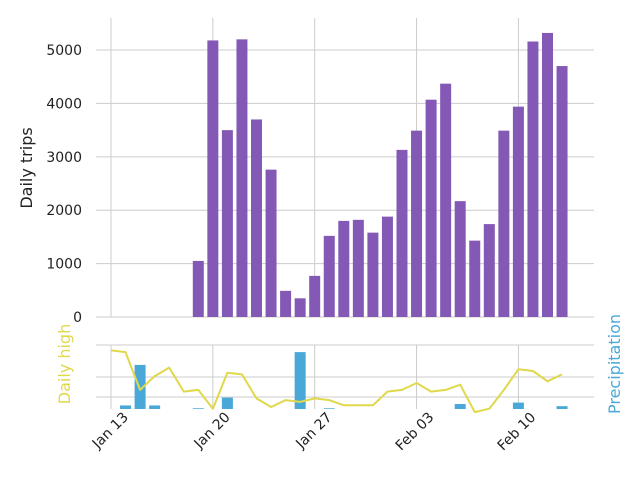  What do you see at coordinates (64, 364) in the screenshot?
I see `daily-high-label: Daily high` at bounding box center [64, 364].